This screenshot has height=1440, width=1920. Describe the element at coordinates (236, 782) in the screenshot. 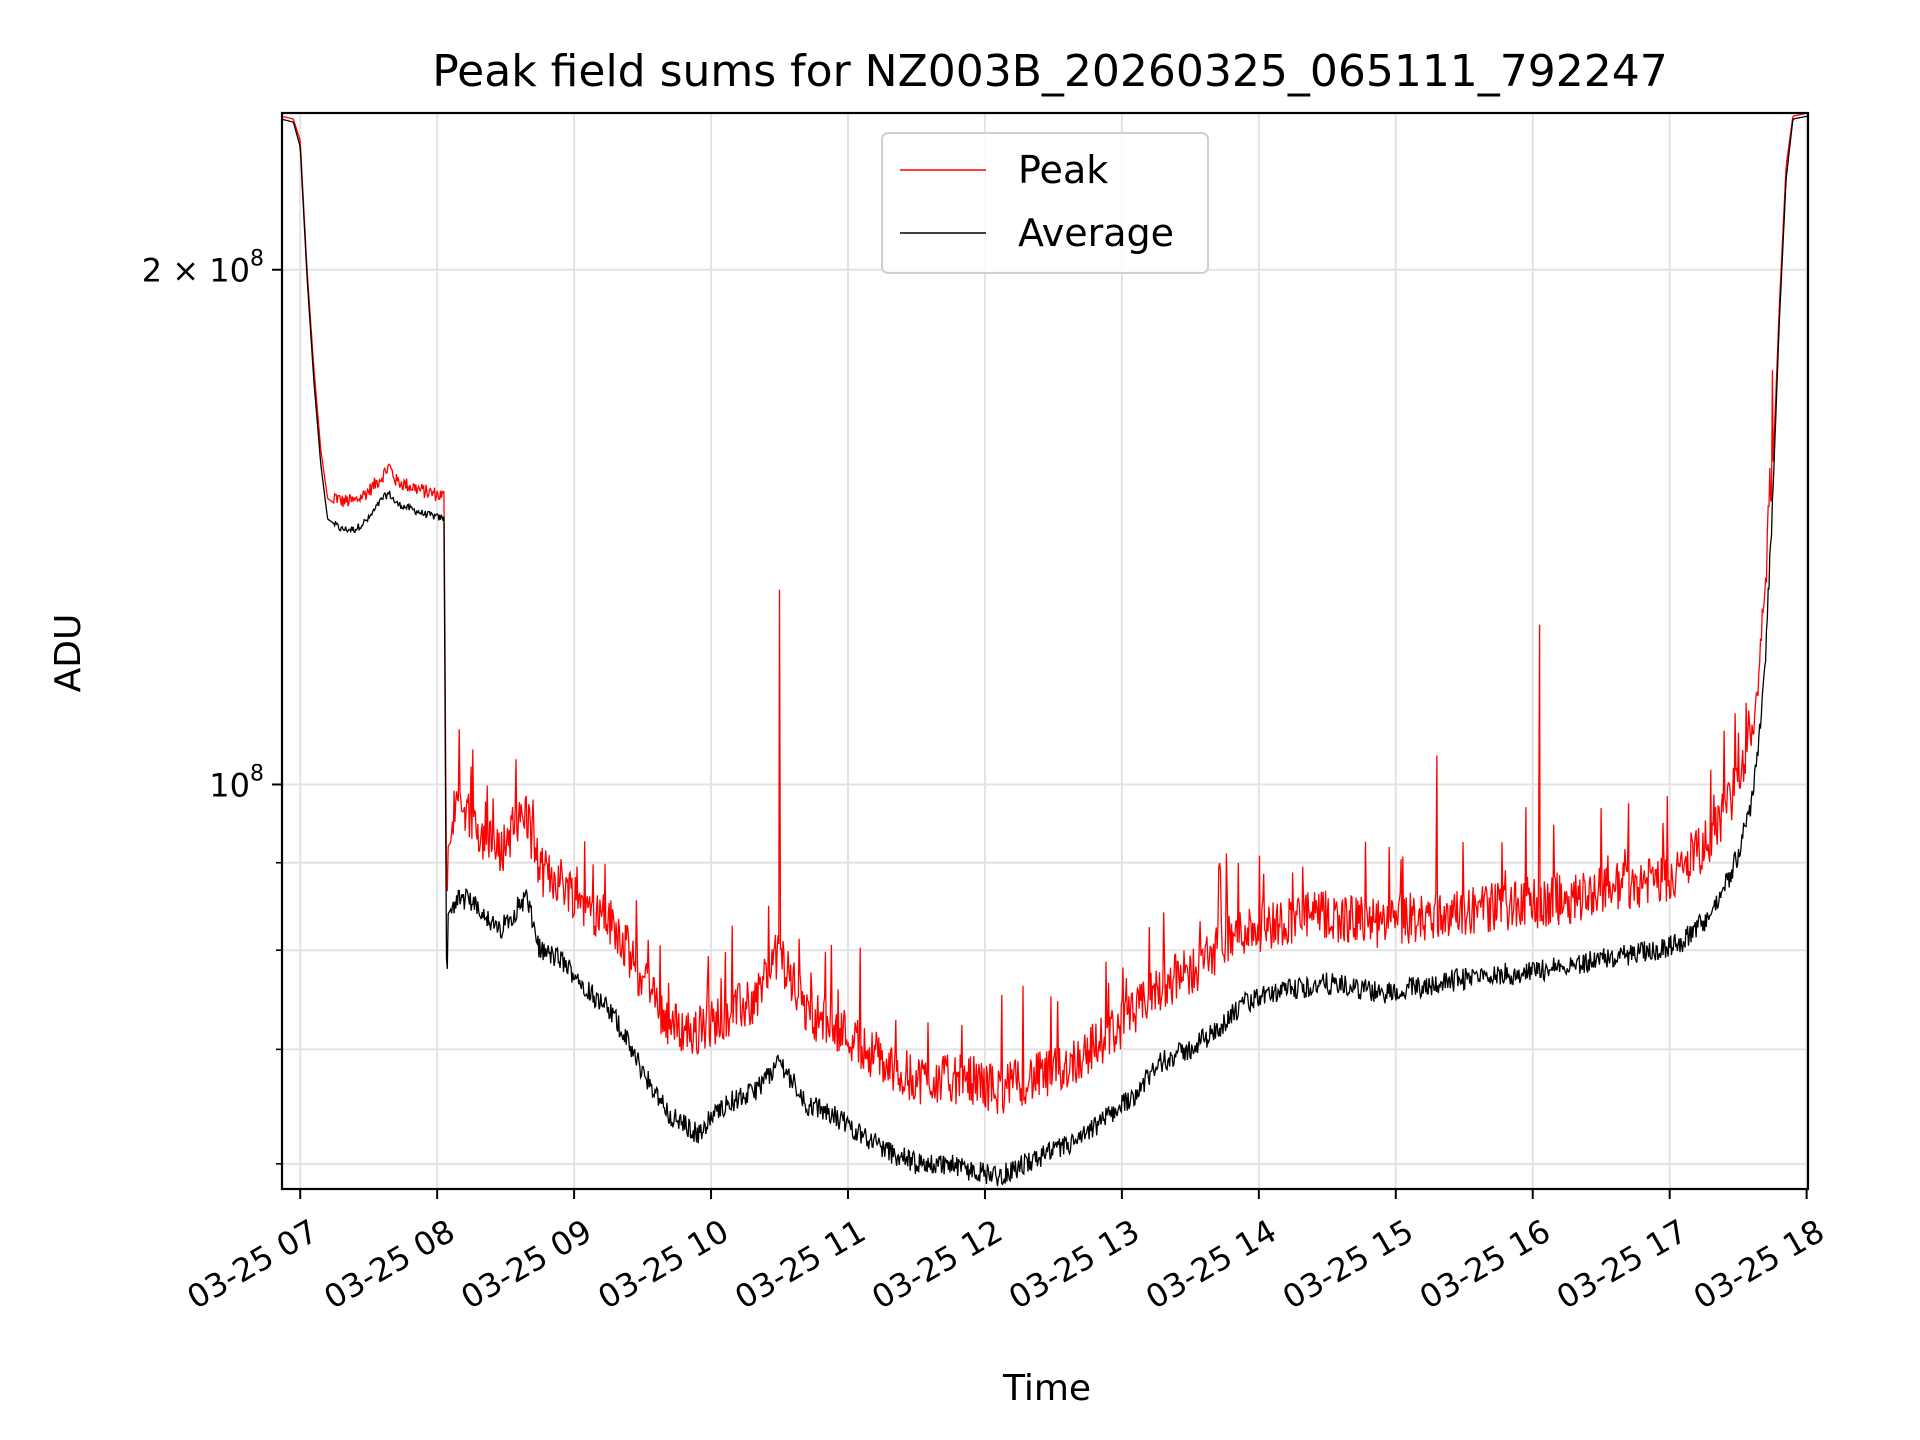

I see `y-tick-label: 108` at that location.